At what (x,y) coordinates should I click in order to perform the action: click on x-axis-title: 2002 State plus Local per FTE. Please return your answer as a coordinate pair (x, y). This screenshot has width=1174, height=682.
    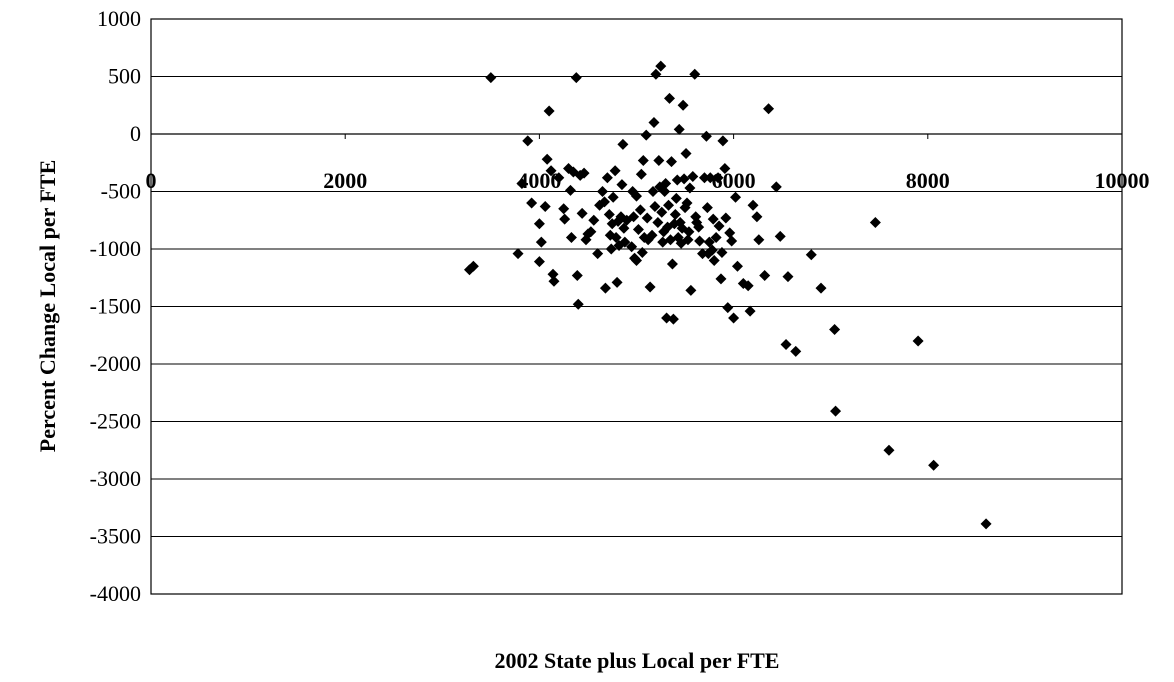
    Looking at the image, I should click on (636, 660).